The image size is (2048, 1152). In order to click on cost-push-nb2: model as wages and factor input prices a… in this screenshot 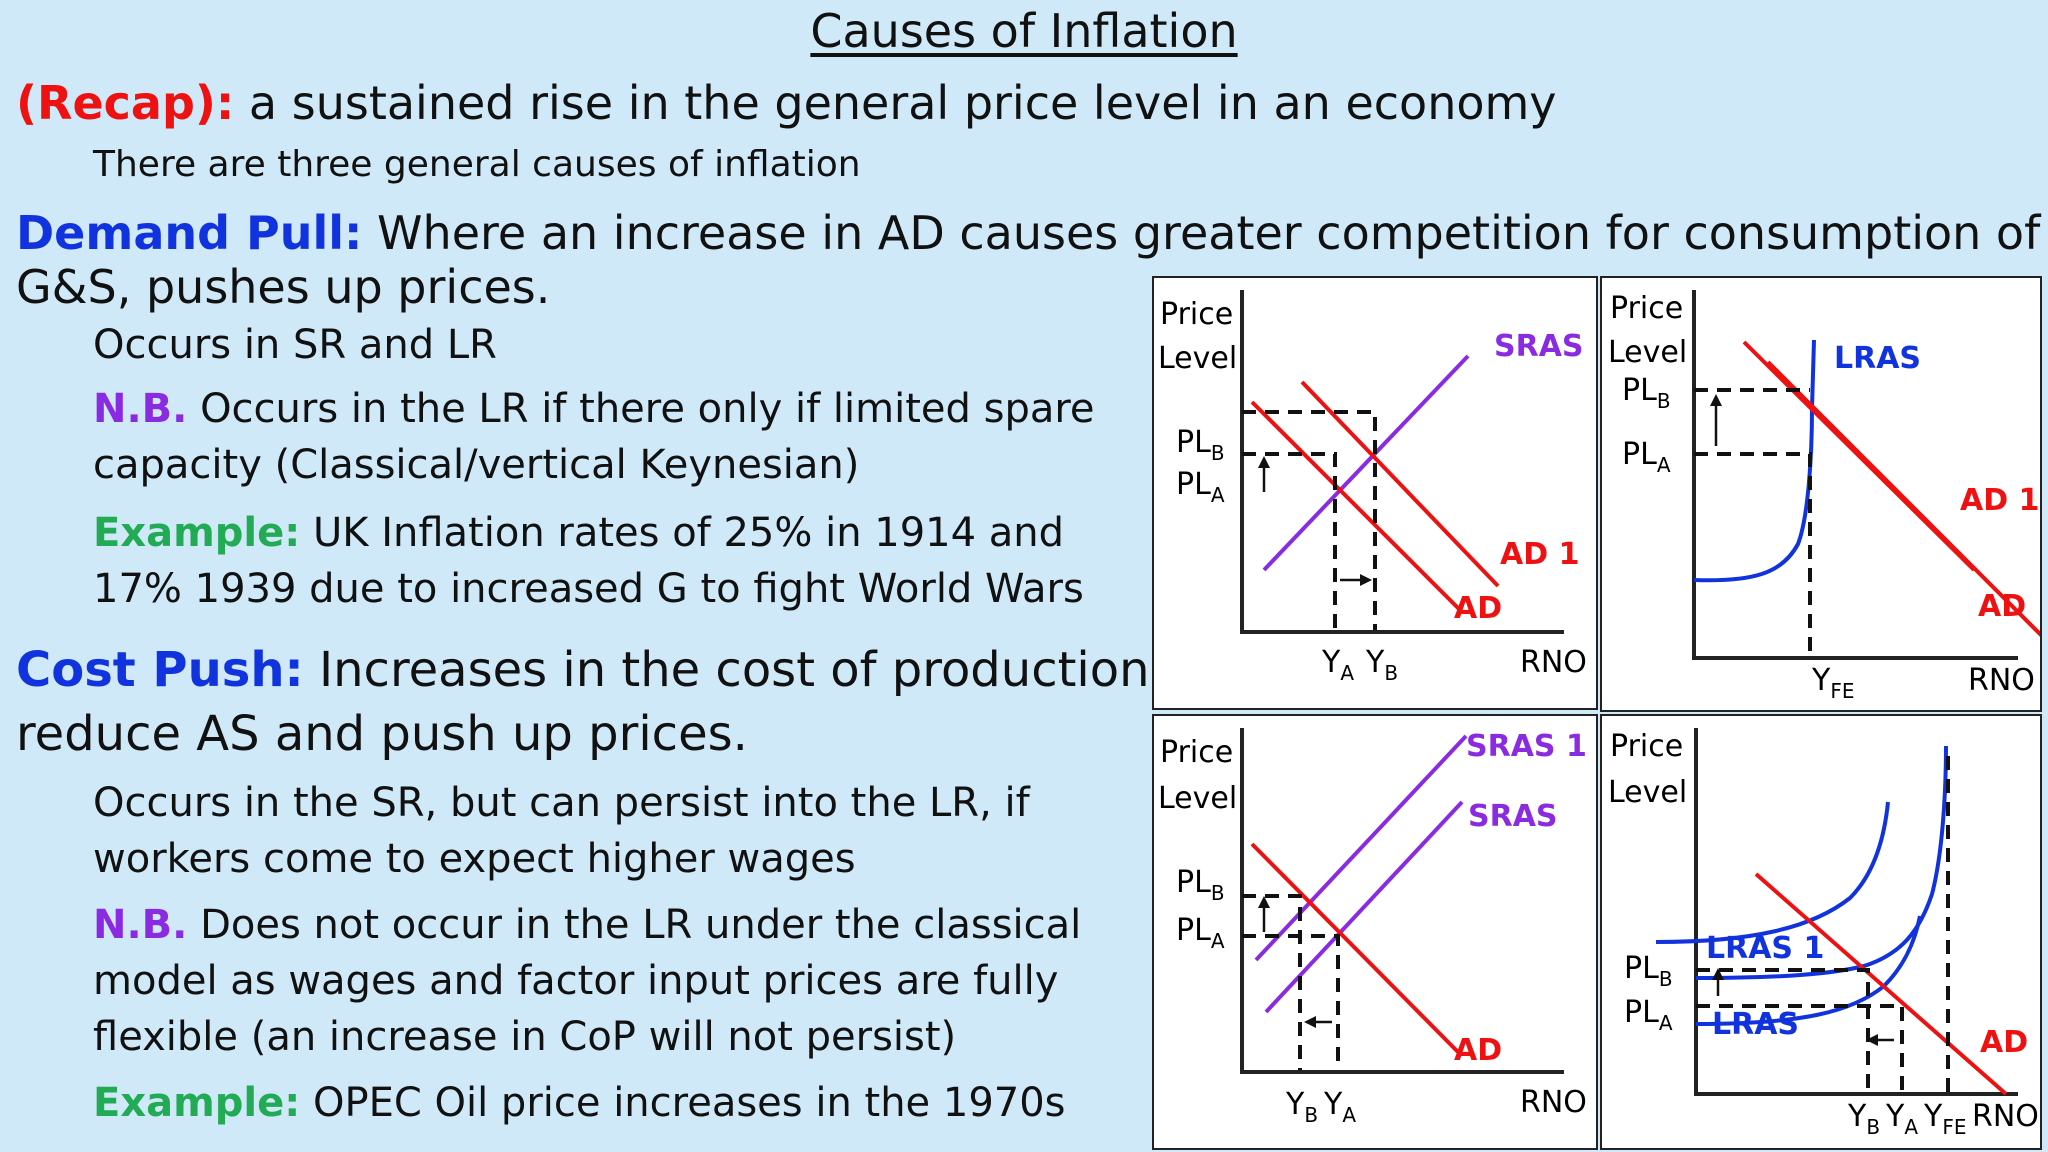, I will do `click(576, 981)`.